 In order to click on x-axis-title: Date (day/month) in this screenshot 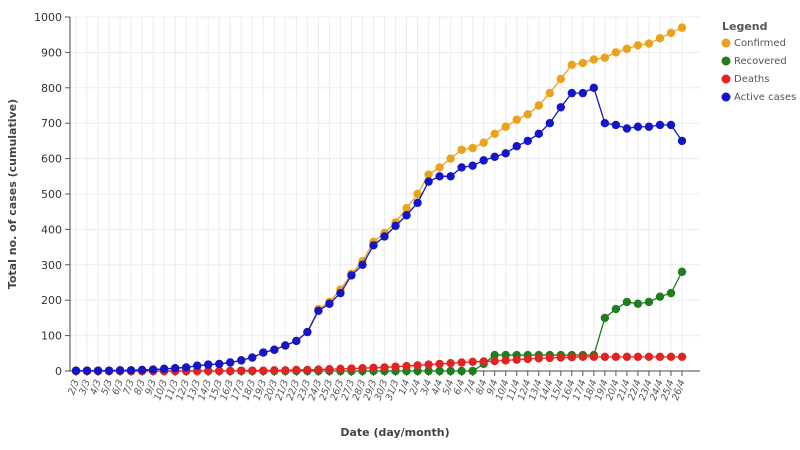, I will do `click(394, 432)`.